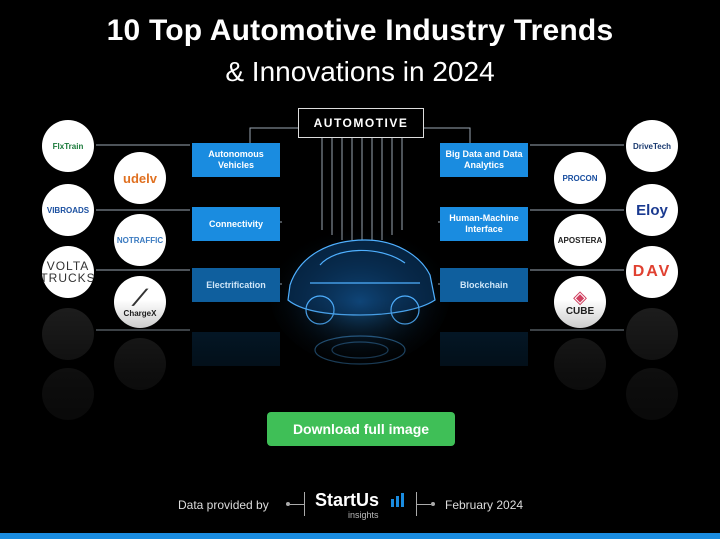 The image size is (720, 539). I want to click on trend-blockchain: Blockchain, so click(484, 285).